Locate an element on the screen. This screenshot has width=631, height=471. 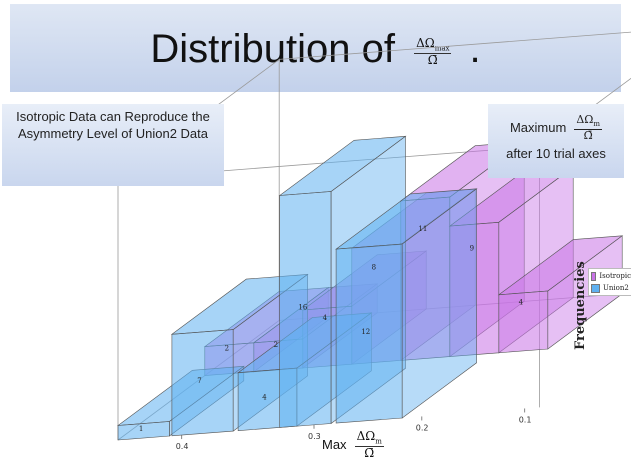
bar-label: 9 is located at coordinates (472, 248).